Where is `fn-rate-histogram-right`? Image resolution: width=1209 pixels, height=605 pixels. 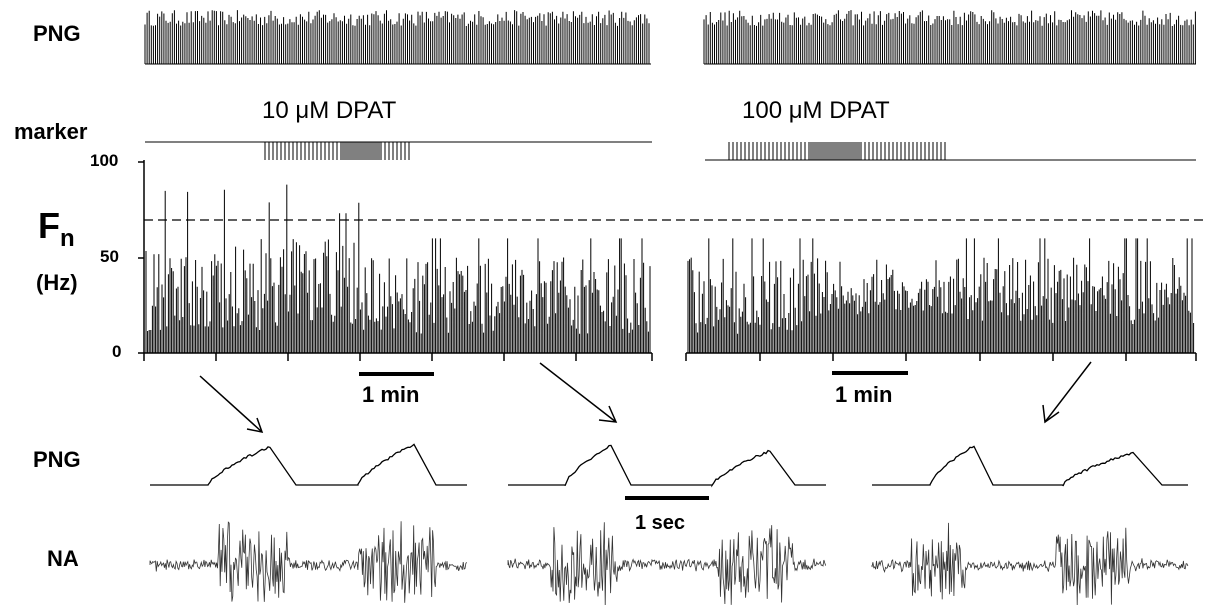
fn-rate-histogram-right is located at coordinates (941, 295).